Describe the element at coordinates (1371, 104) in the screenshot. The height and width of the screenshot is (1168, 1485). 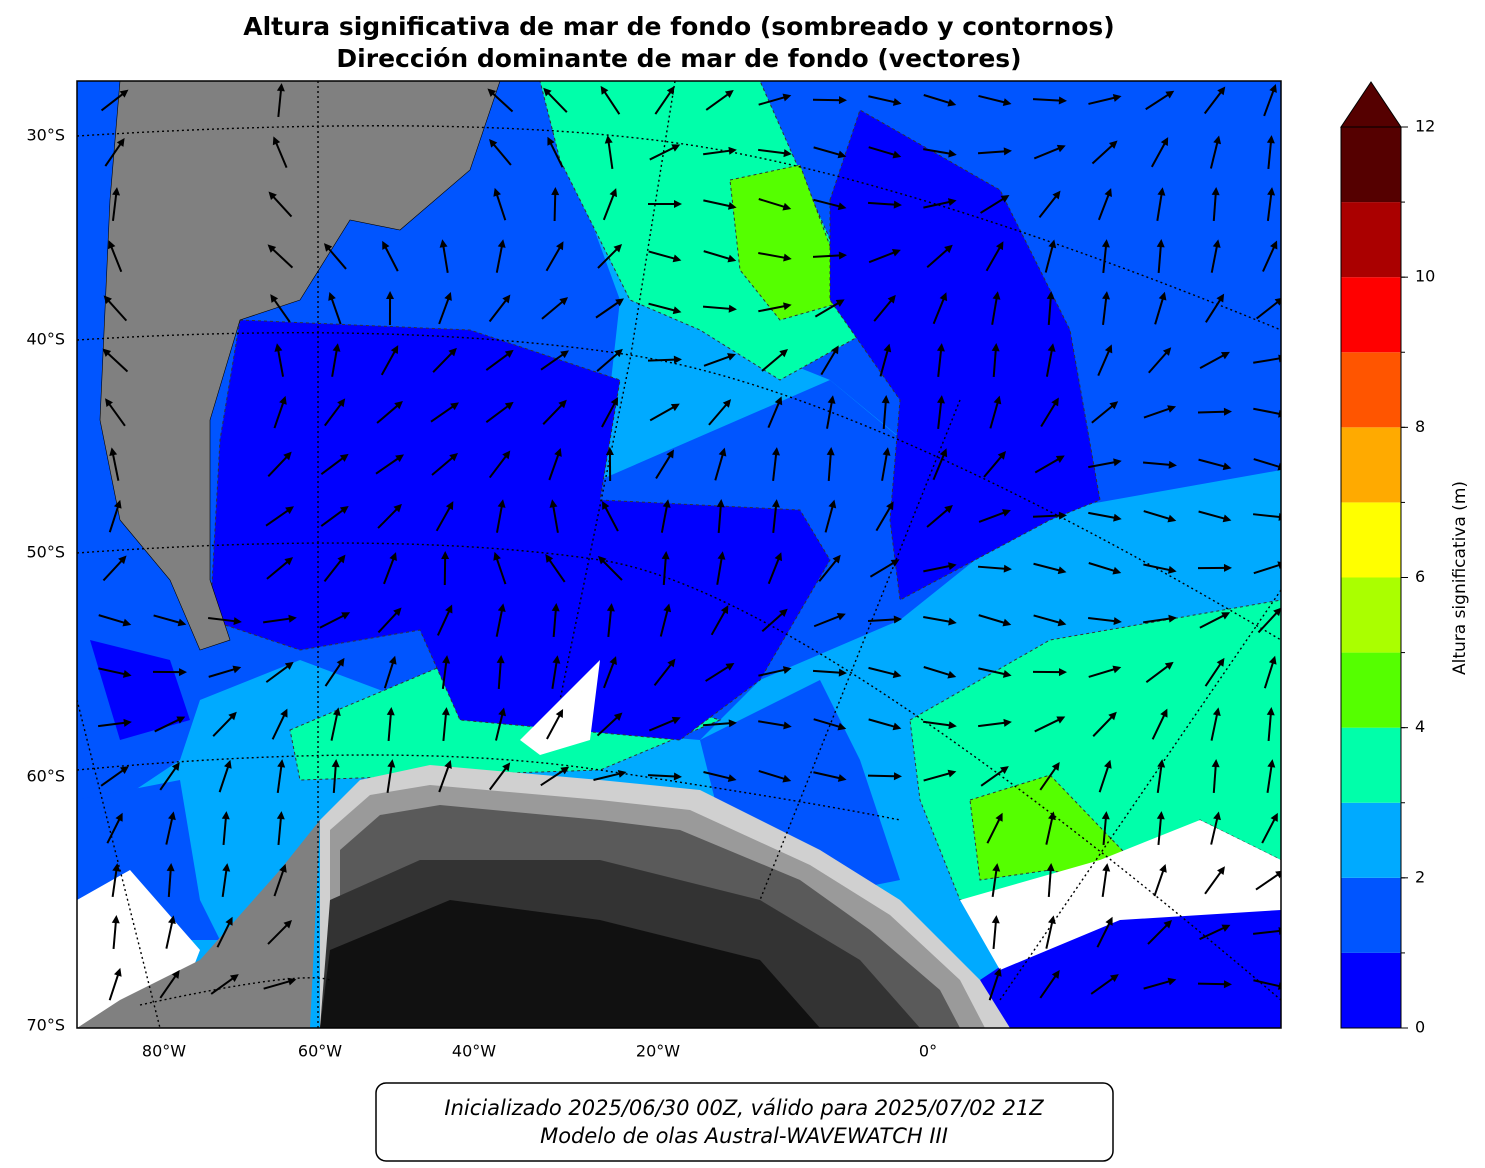
I see `colorbar-extend` at that location.